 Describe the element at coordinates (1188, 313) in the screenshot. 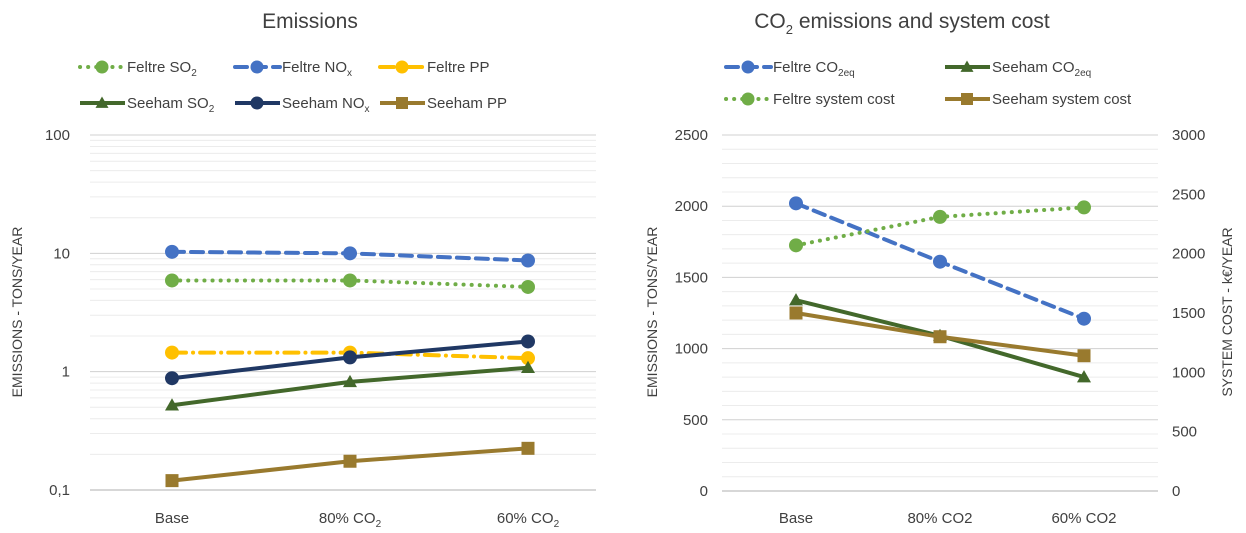

I see `right-y2-tick-label: 1500` at that location.